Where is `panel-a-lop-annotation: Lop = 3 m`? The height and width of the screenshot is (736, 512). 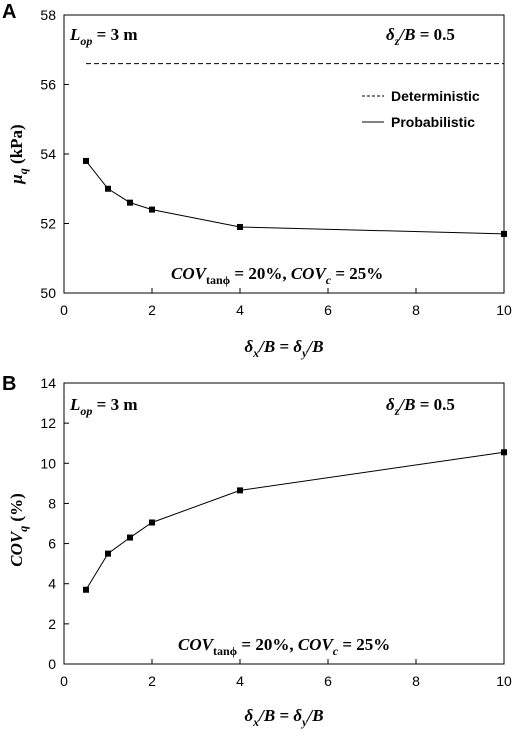 panel-a-lop-annotation: Lop = 3 m is located at coordinates (103, 36).